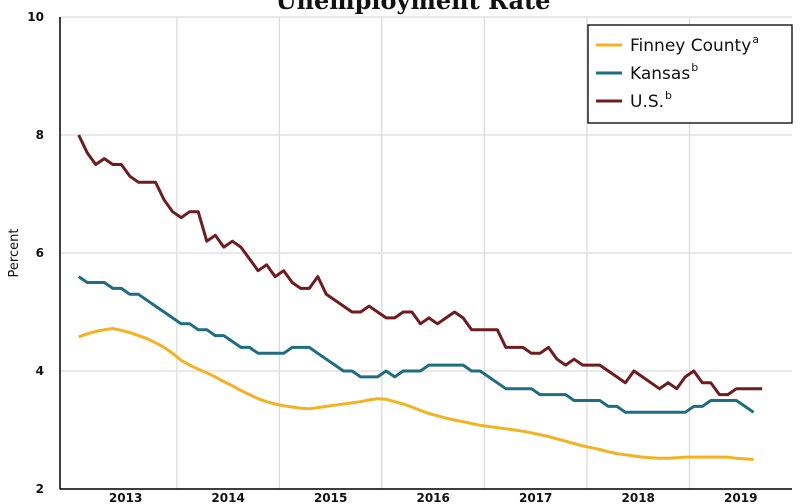 This screenshot has height=504, width=803. I want to click on x-tick-label: 2014, so click(227, 497).